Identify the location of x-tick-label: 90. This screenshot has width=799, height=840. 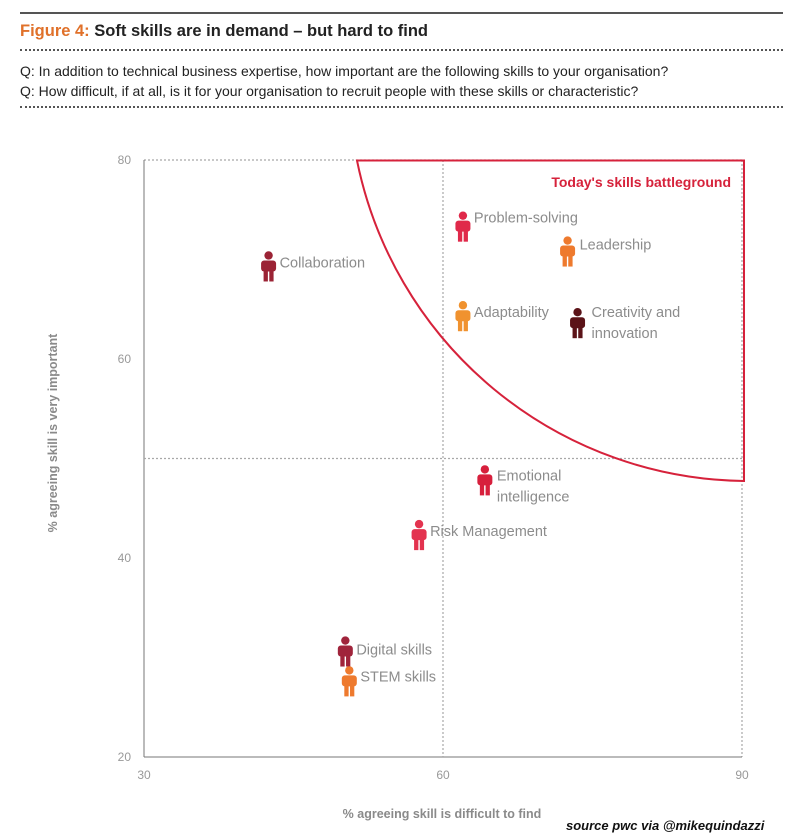
(742, 775).